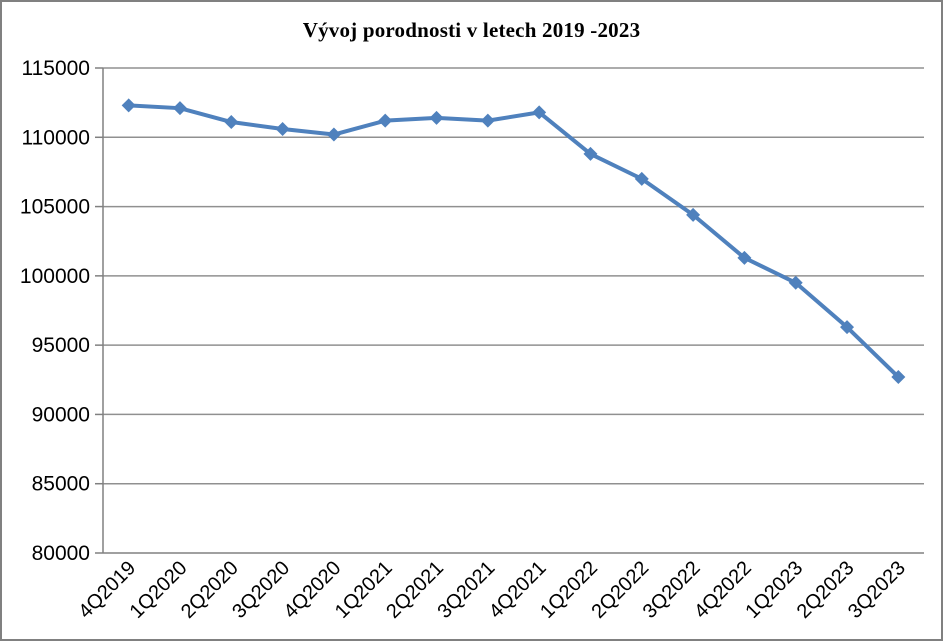 This screenshot has height=641, width=943. What do you see at coordinates (61, 345) in the screenshot?
I see `y-tick-label: 95000` at bounding box center [61, 345].